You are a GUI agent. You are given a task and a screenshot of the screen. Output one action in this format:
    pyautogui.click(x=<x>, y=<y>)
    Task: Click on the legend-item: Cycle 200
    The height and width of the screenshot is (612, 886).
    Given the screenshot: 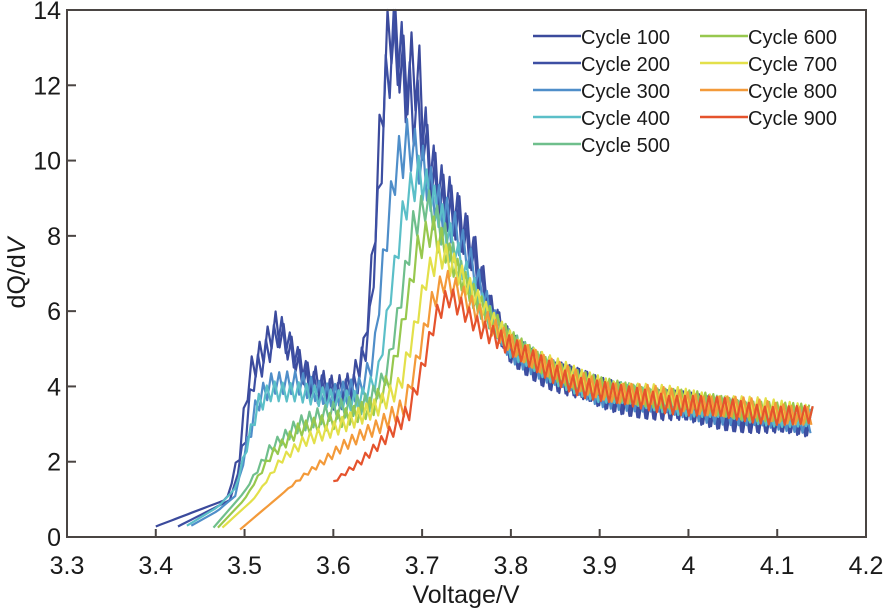 What is the action you would take?
    pyautogui.click(x=601, y=65)
    